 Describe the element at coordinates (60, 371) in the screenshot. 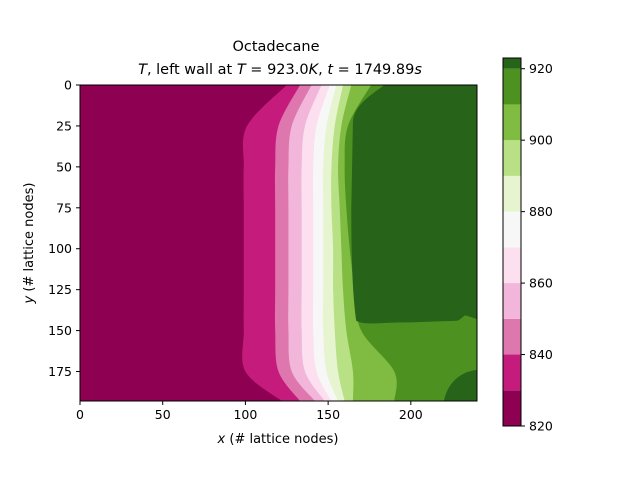

I see `y-tick-label: 175` at that location.